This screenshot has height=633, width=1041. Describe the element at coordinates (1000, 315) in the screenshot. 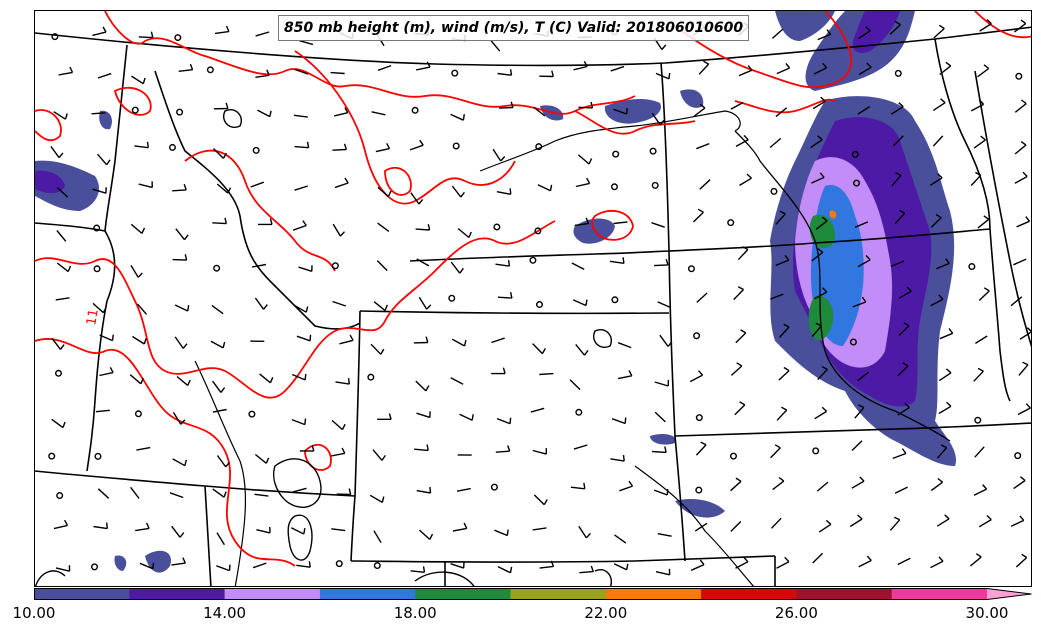

I see `border-mn-ia` at that location.